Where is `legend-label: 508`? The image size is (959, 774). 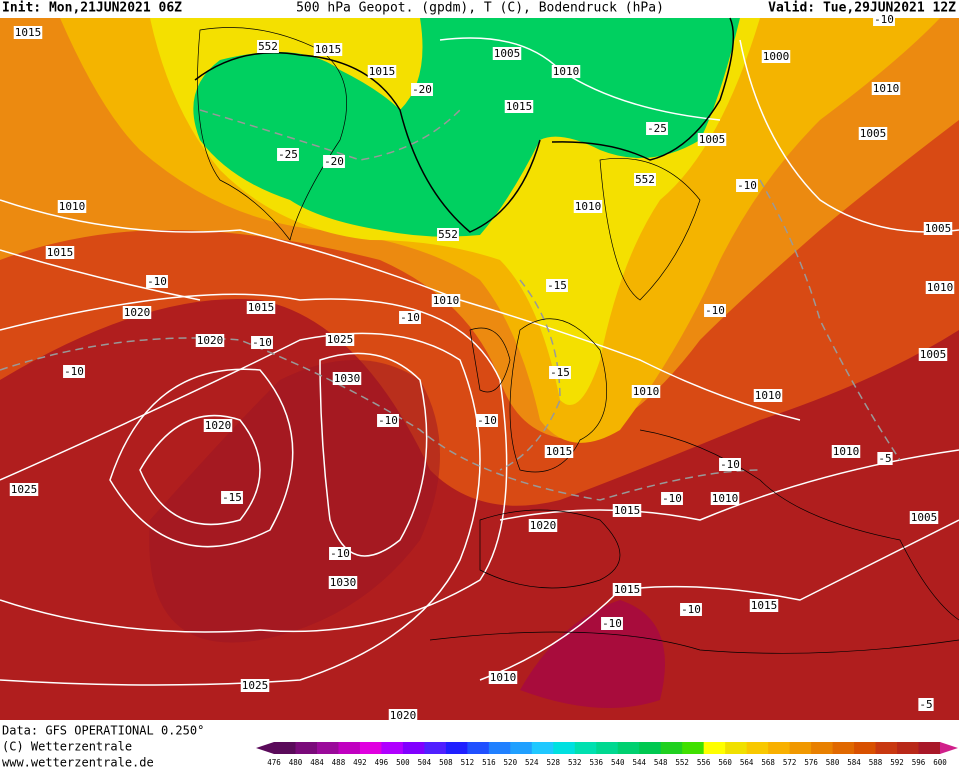 legend-label: 508 is located at coordinates (446, 762).